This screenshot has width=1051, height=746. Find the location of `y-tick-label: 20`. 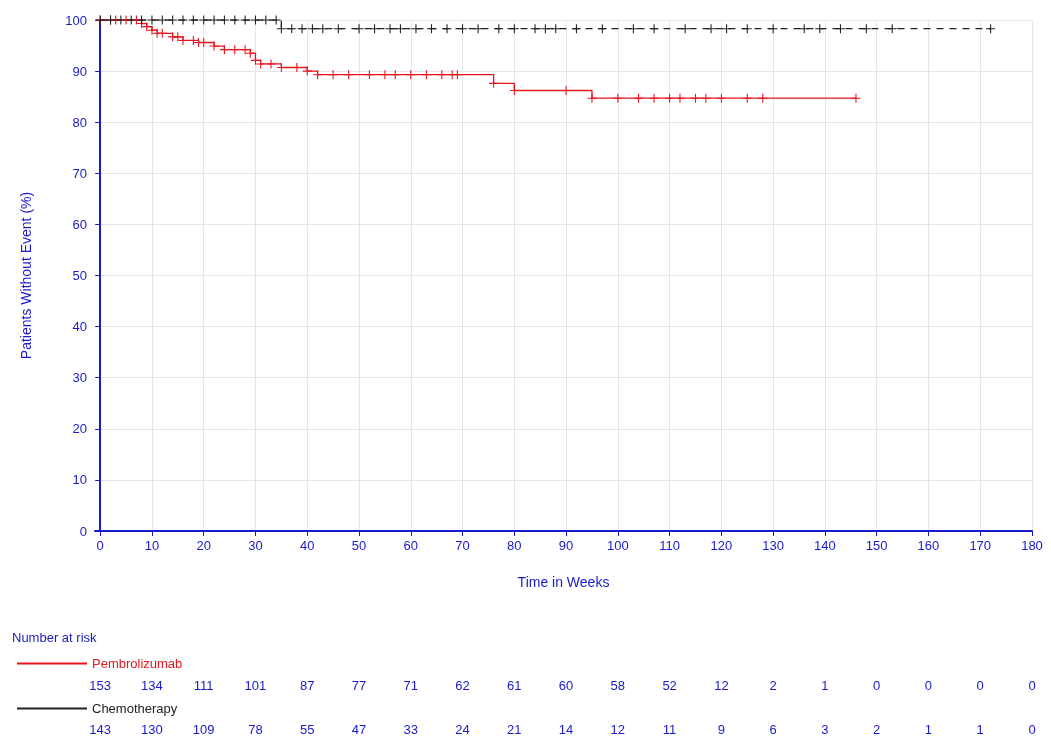

y-tick-label: 20 is located at coordinates (79, 429).